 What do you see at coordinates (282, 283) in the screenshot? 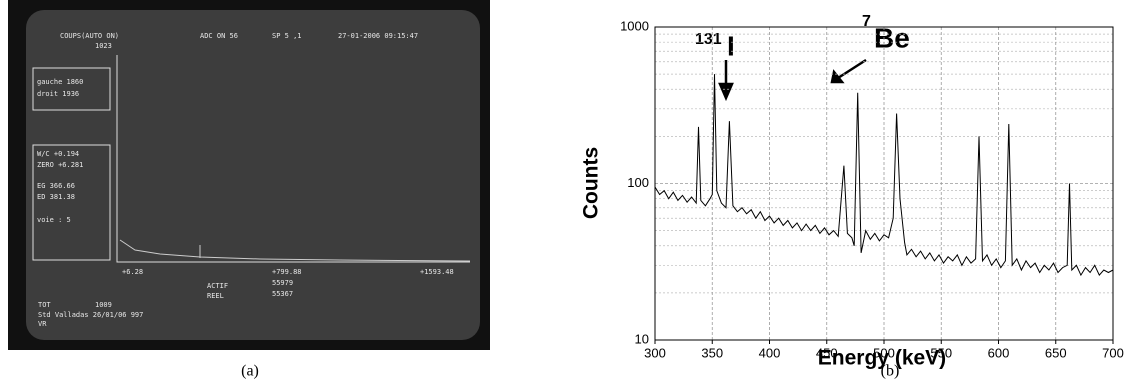
I see `screen-text: 55979` at bounding box center [282, 283].